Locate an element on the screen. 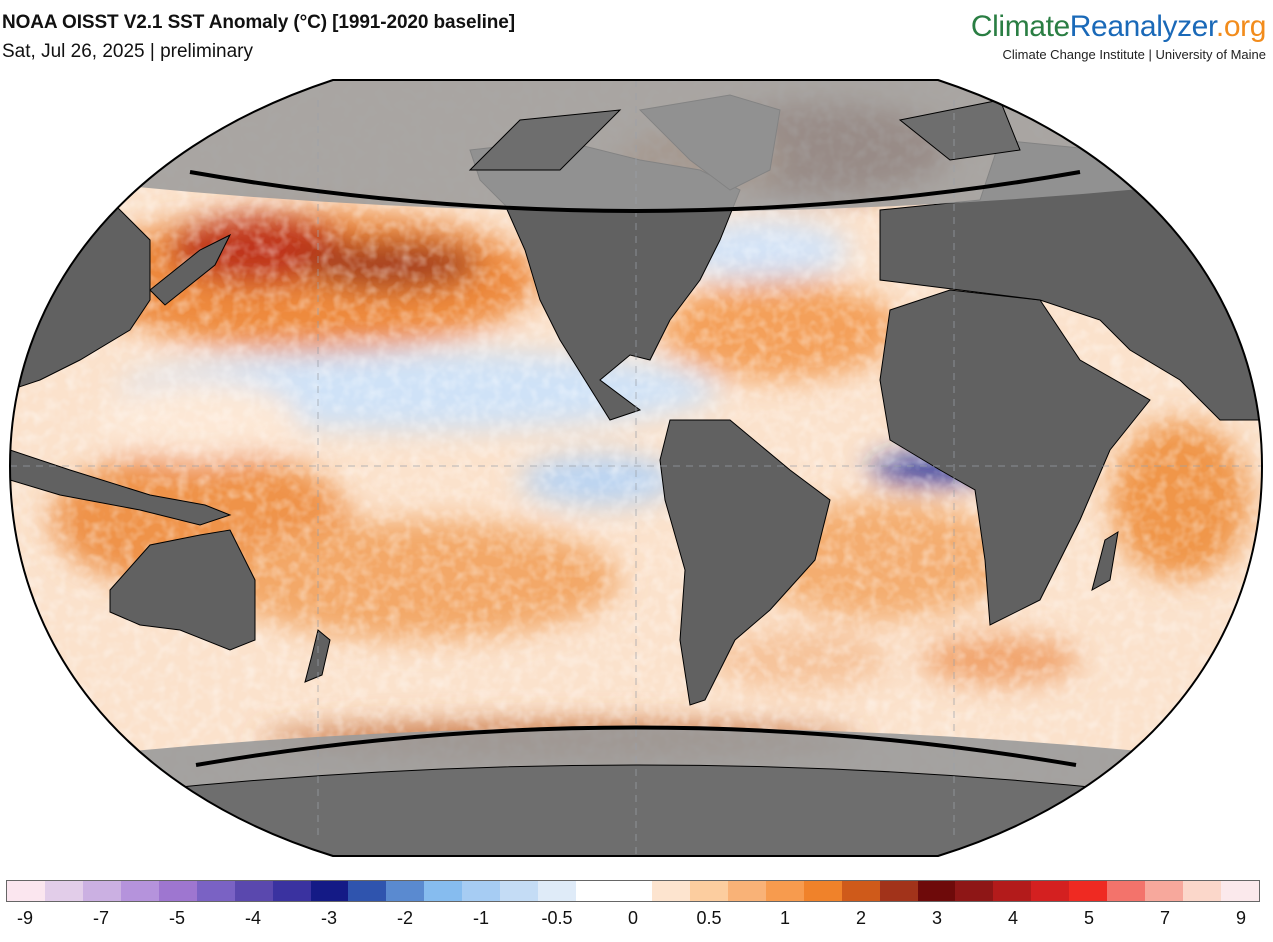 The image size is (1273, 942). legend-tick-label: 1 is located at coordinates (785, 918).